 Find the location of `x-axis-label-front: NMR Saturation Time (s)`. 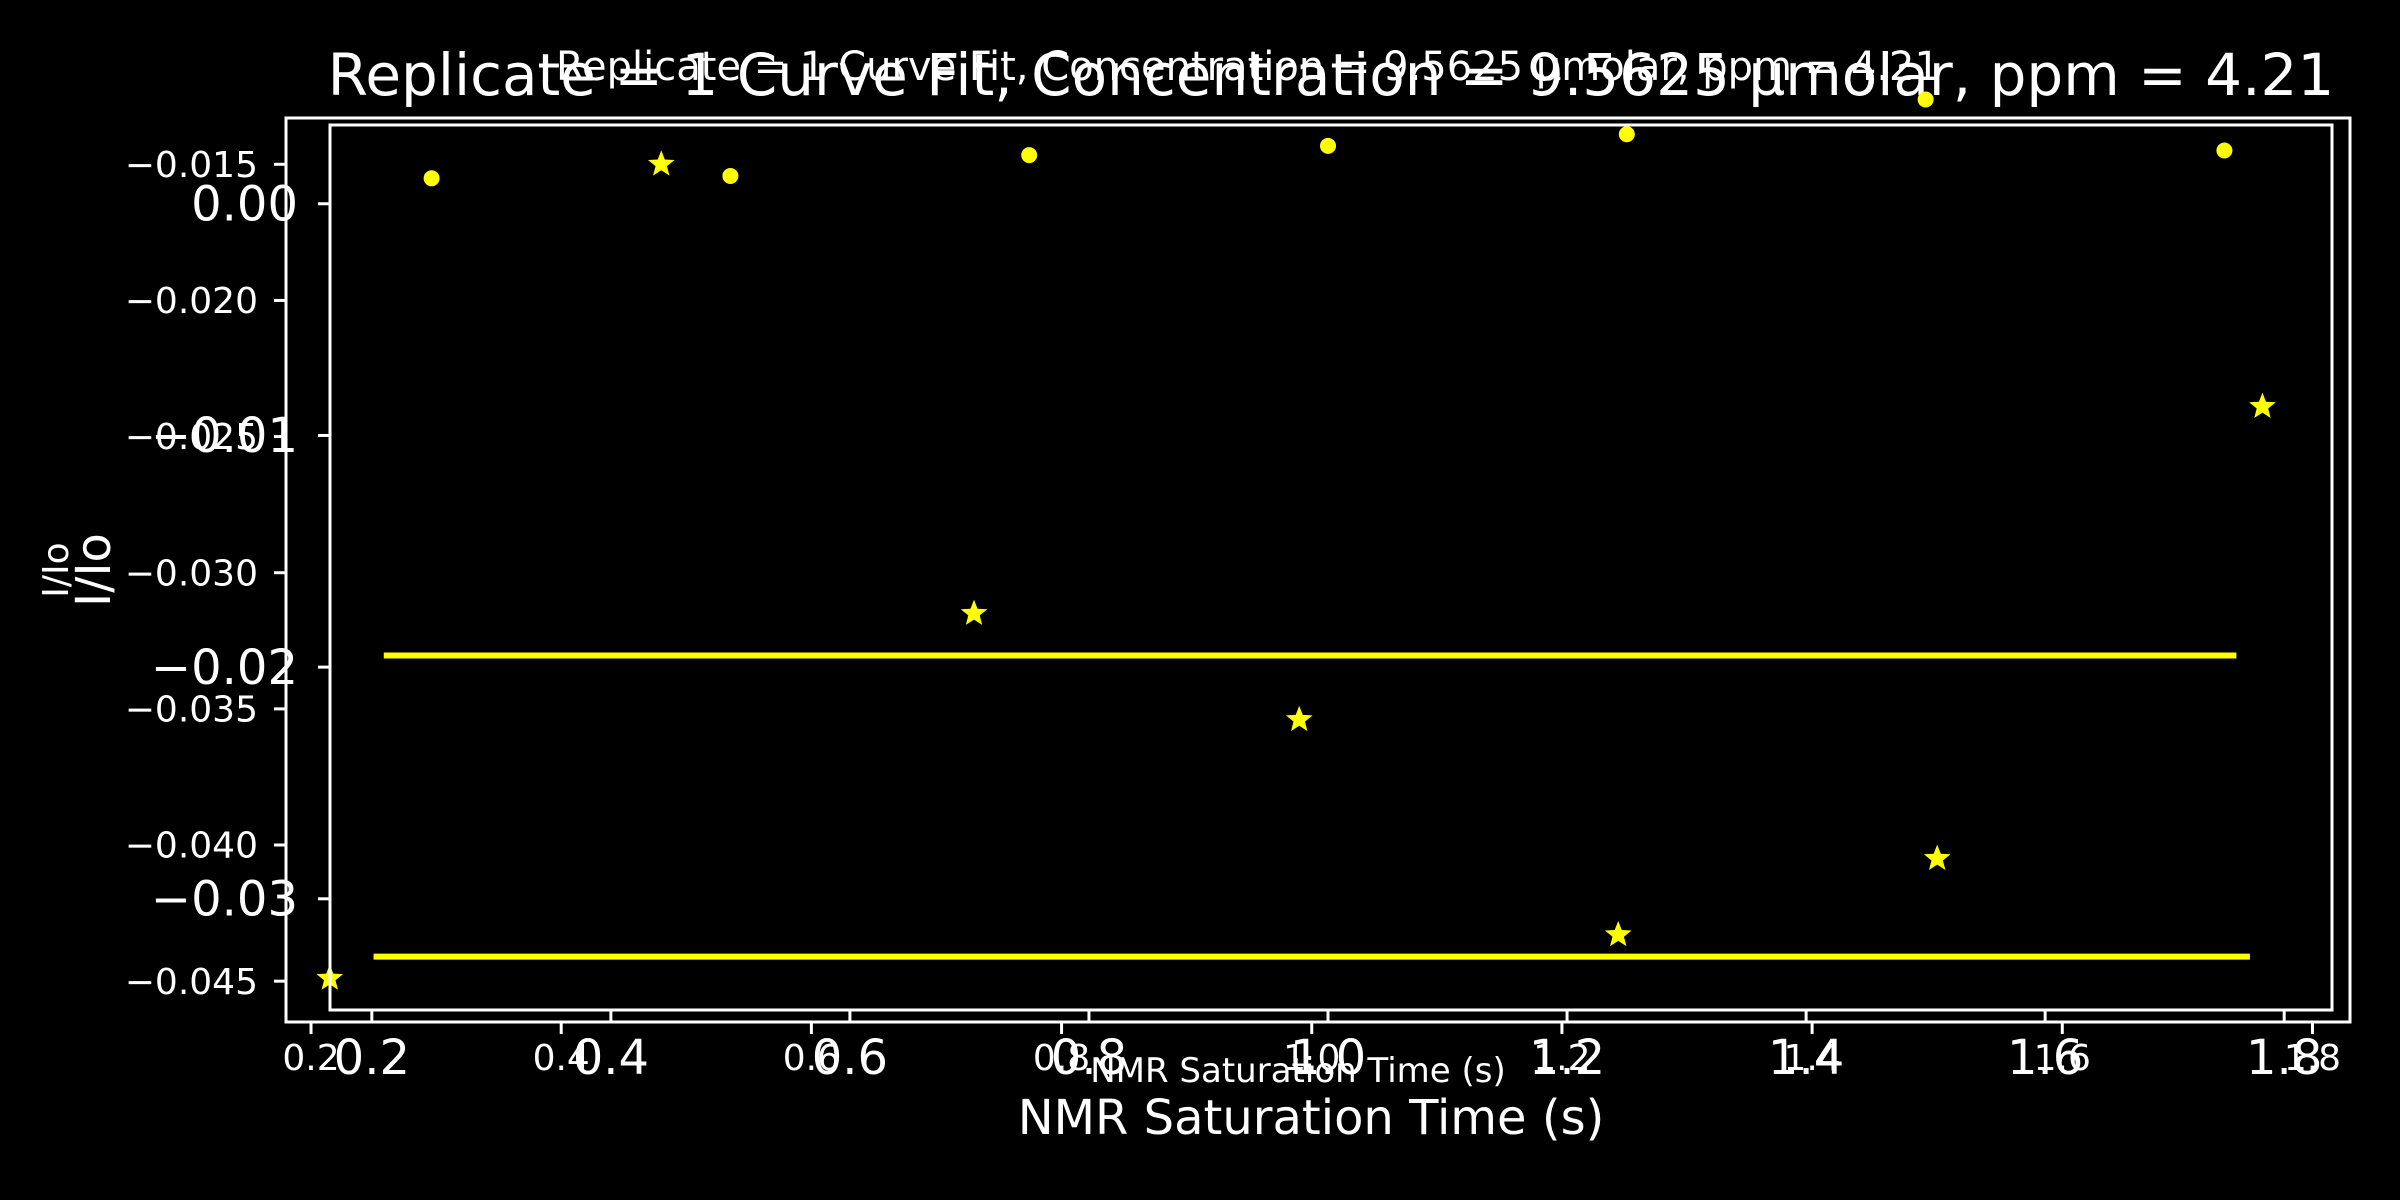

x-axis-label-front: NMR Saturation Time (s) is located at coordinates (1311, 1118).